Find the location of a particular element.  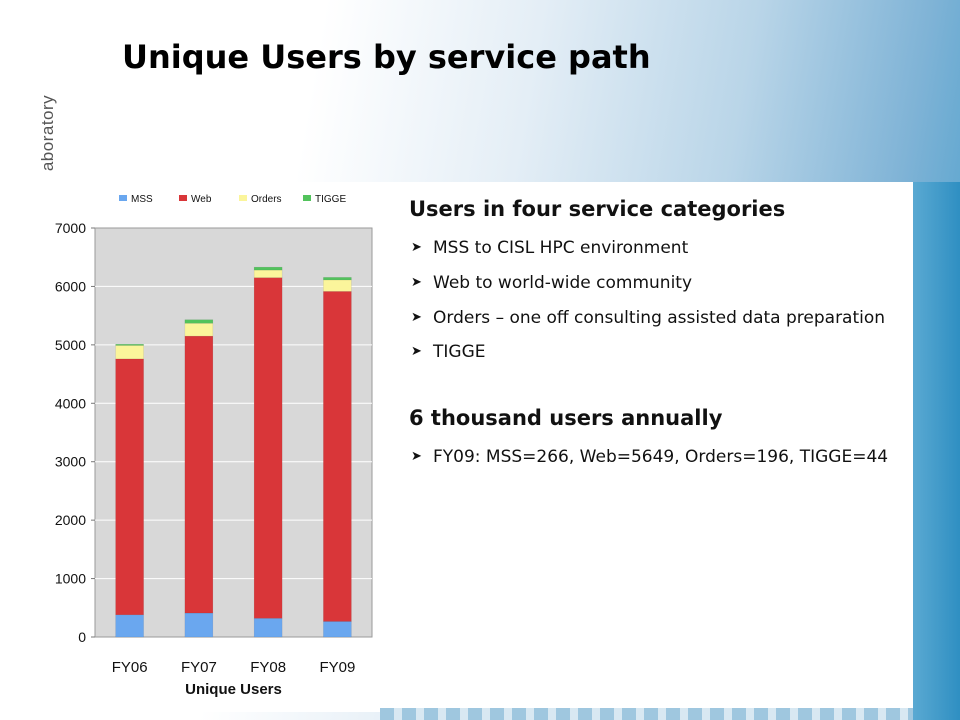

bar-segment-orders-fy09 is located at coordinates (337, 285).